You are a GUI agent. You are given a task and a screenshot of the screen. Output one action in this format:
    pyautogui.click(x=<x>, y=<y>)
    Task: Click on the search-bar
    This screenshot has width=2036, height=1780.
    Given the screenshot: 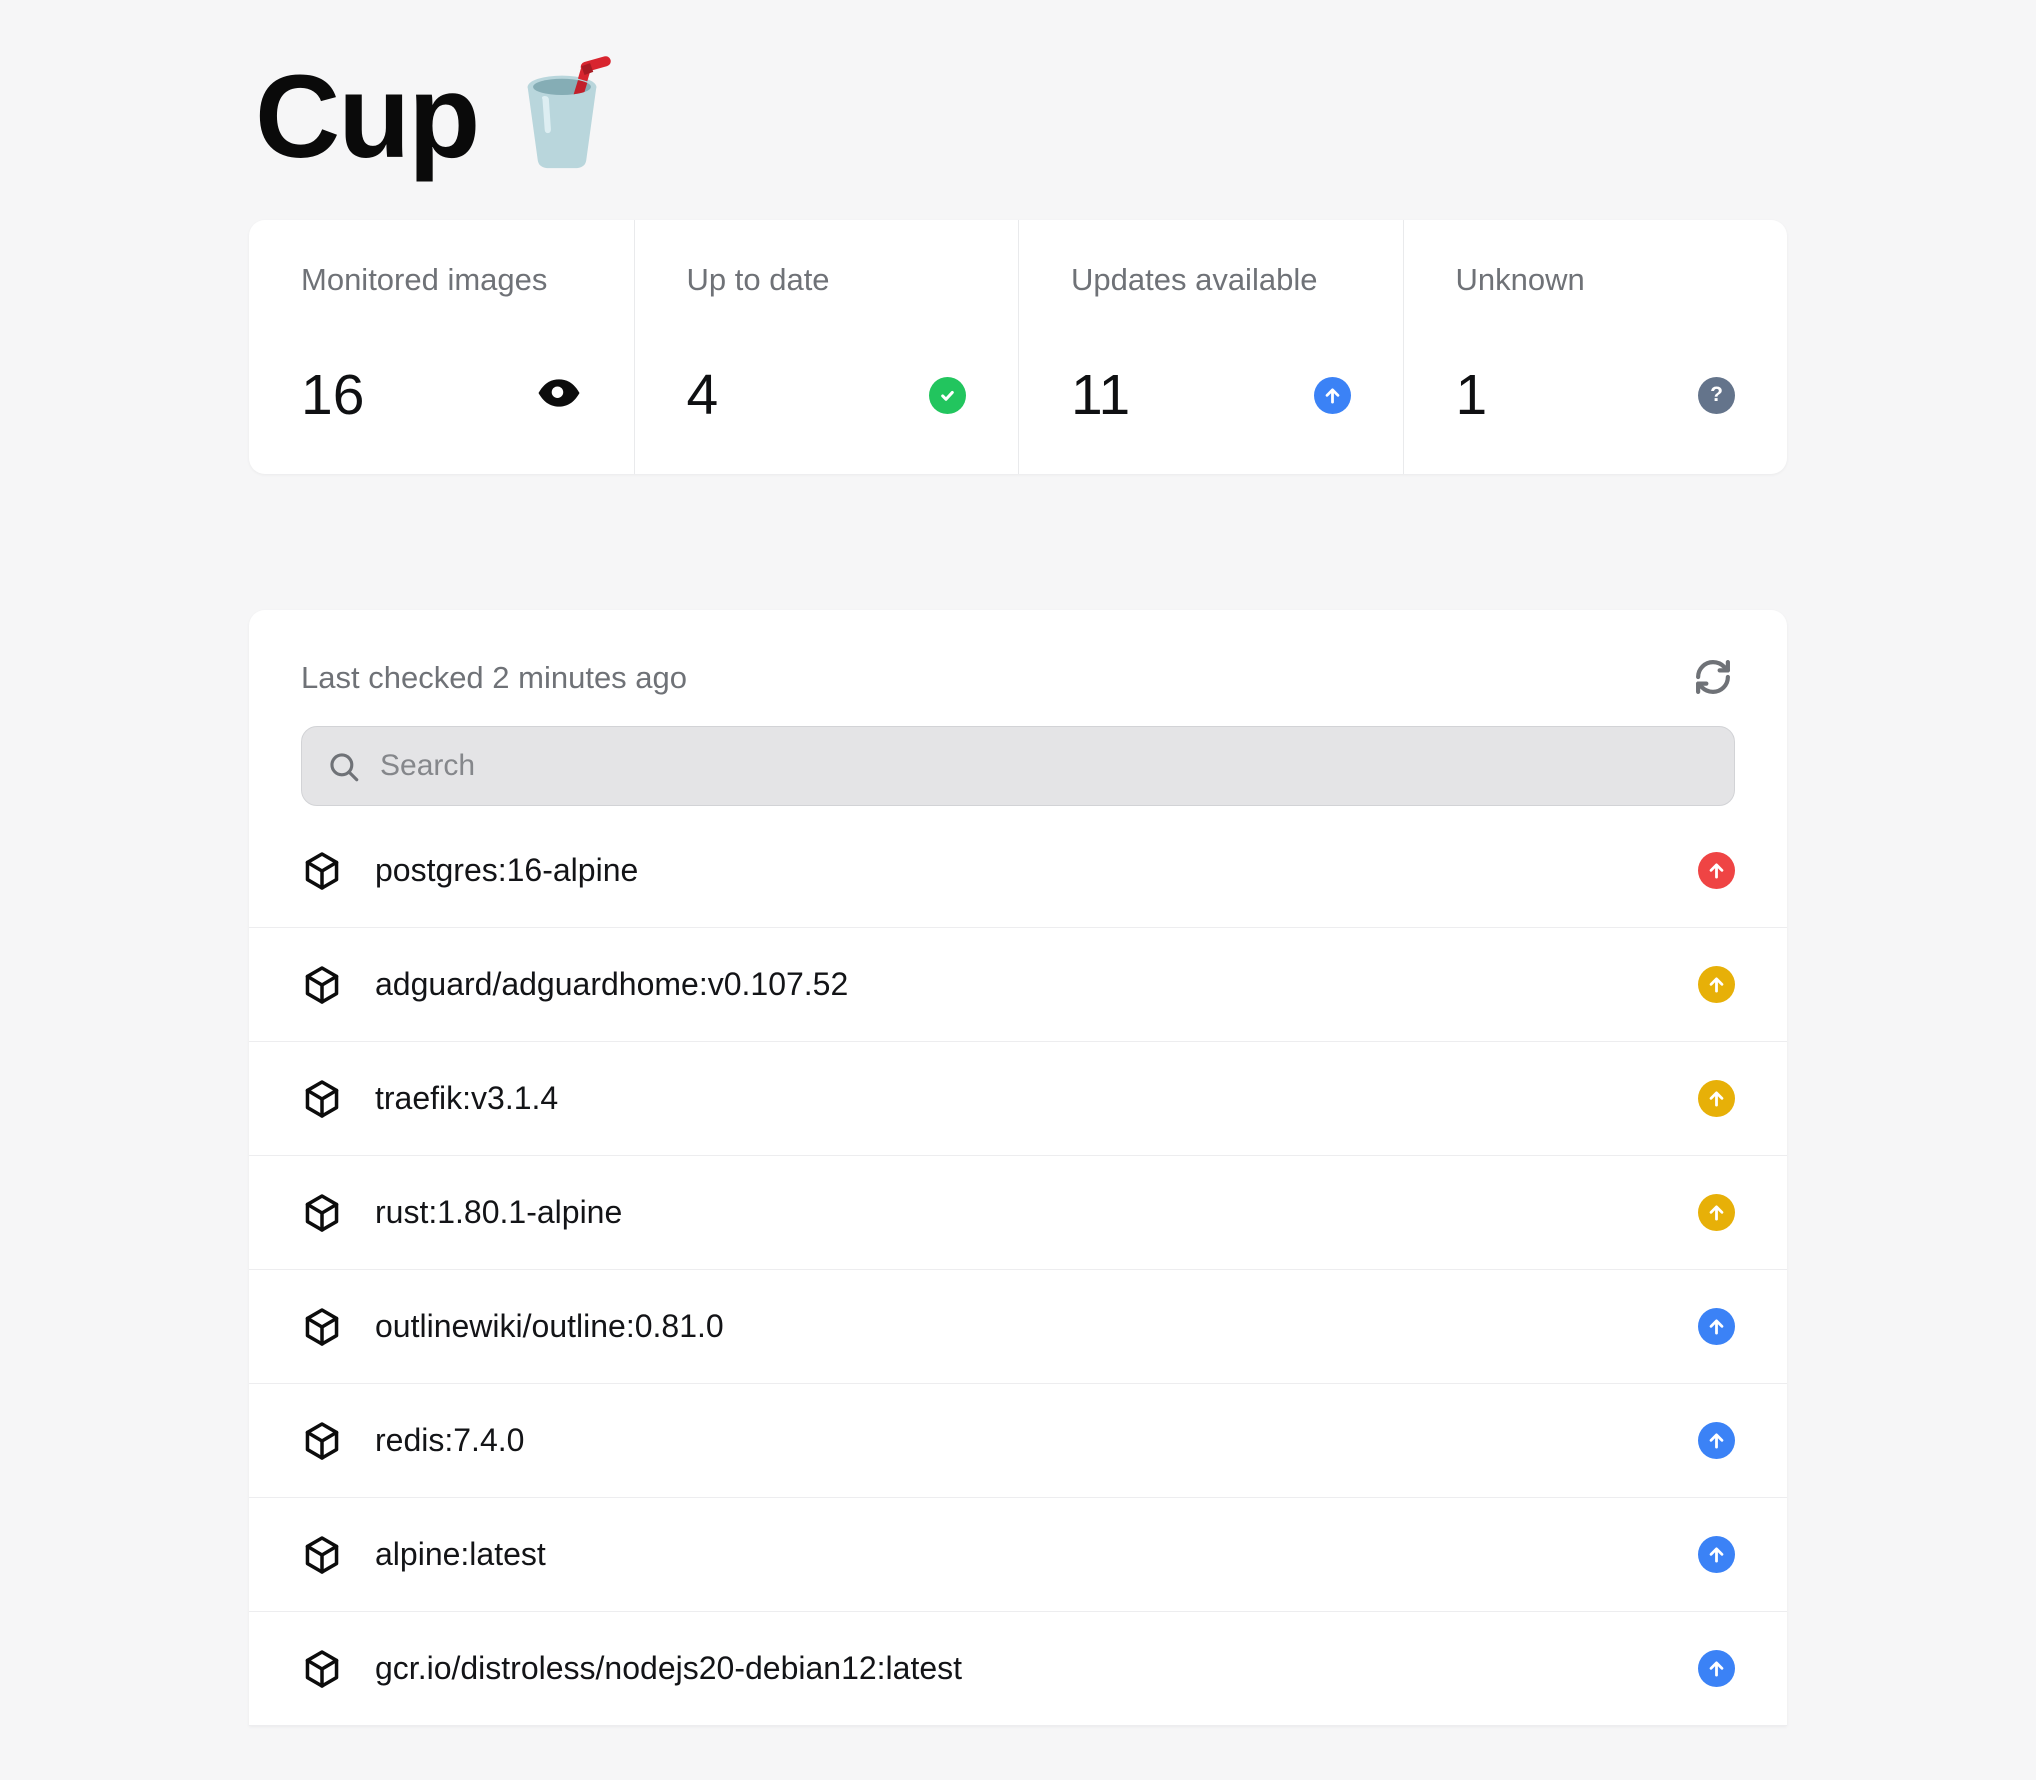 What is the action you would take?
    pyautogui.click(x=1018, y=766)
    